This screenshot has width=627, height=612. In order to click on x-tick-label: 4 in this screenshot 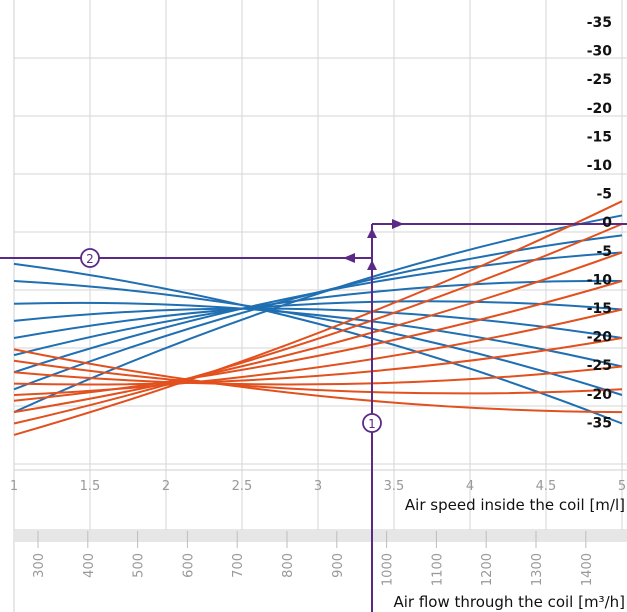, I will do `click(470, 486)`.